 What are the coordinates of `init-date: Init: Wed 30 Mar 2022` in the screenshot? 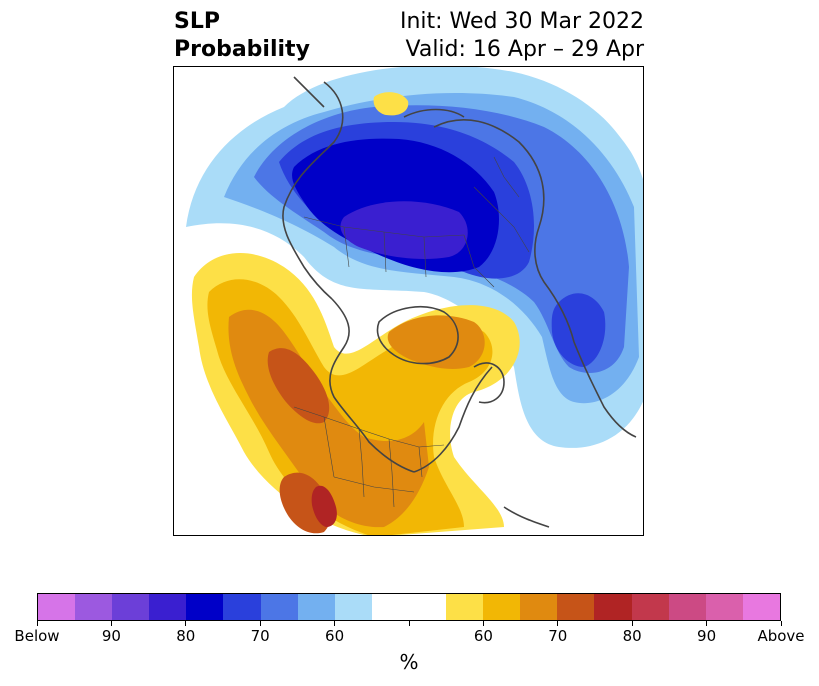 It's located at (521, 21).